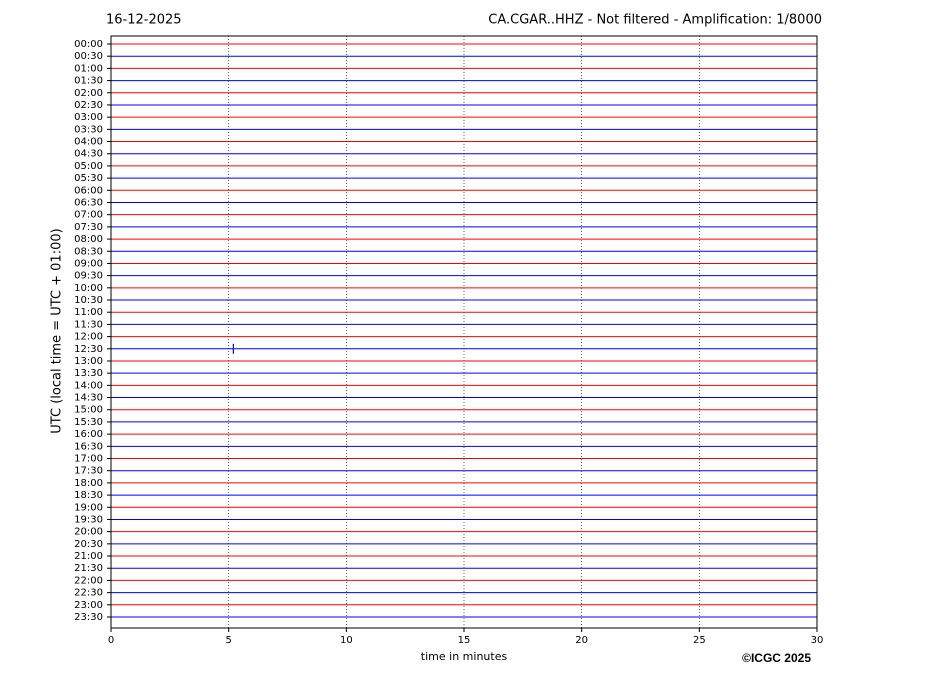 The width and height of the screenshot is (927, 700). What do you see at coordinates (88, 580) in the screenshot?
I see `y-tick-label: 22:00` at bounding box center [88, 580].